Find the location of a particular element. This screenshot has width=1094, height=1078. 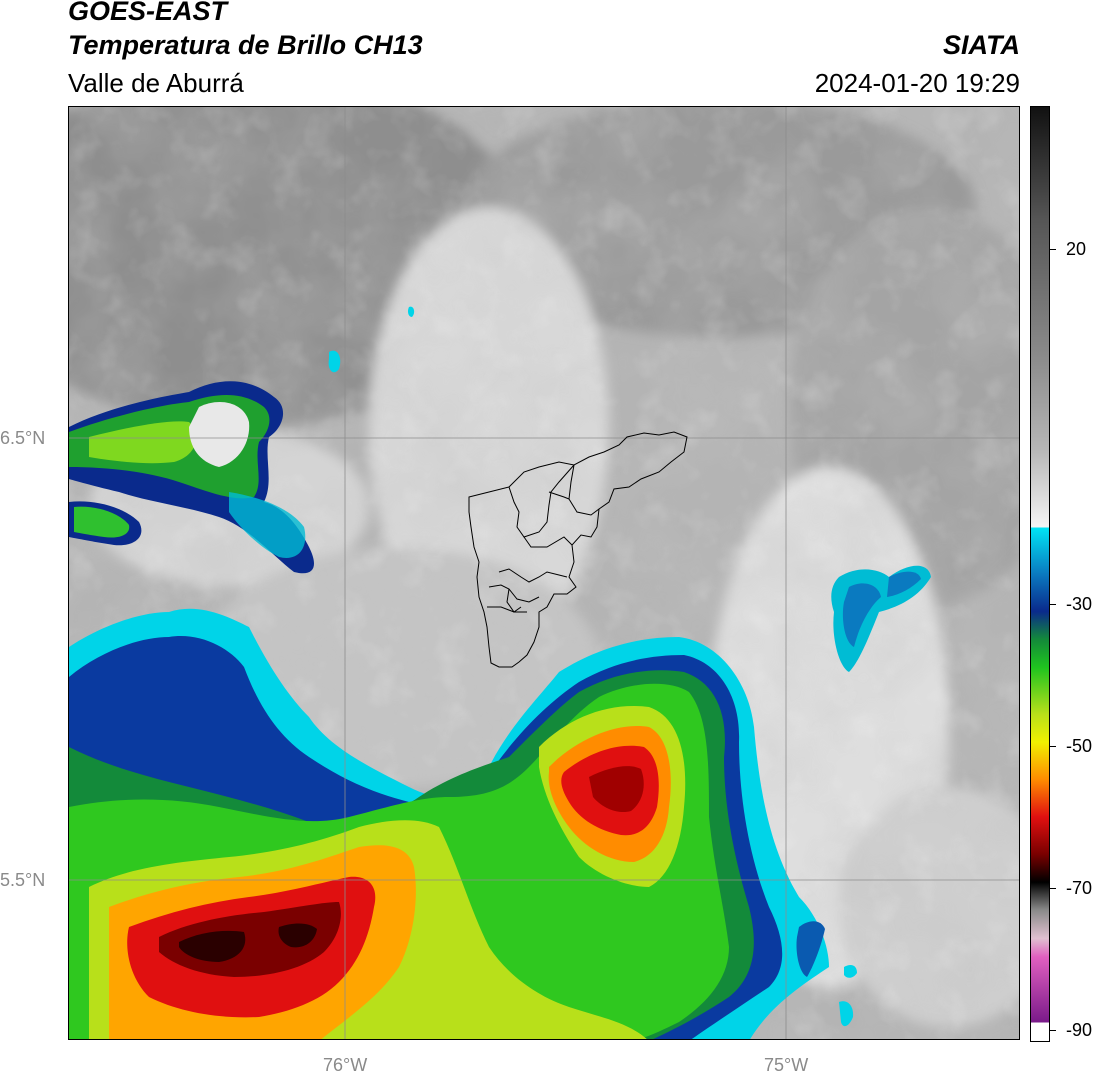

datetime-label: 2024-01-20 19:29 is located at coordinates (917, 83).